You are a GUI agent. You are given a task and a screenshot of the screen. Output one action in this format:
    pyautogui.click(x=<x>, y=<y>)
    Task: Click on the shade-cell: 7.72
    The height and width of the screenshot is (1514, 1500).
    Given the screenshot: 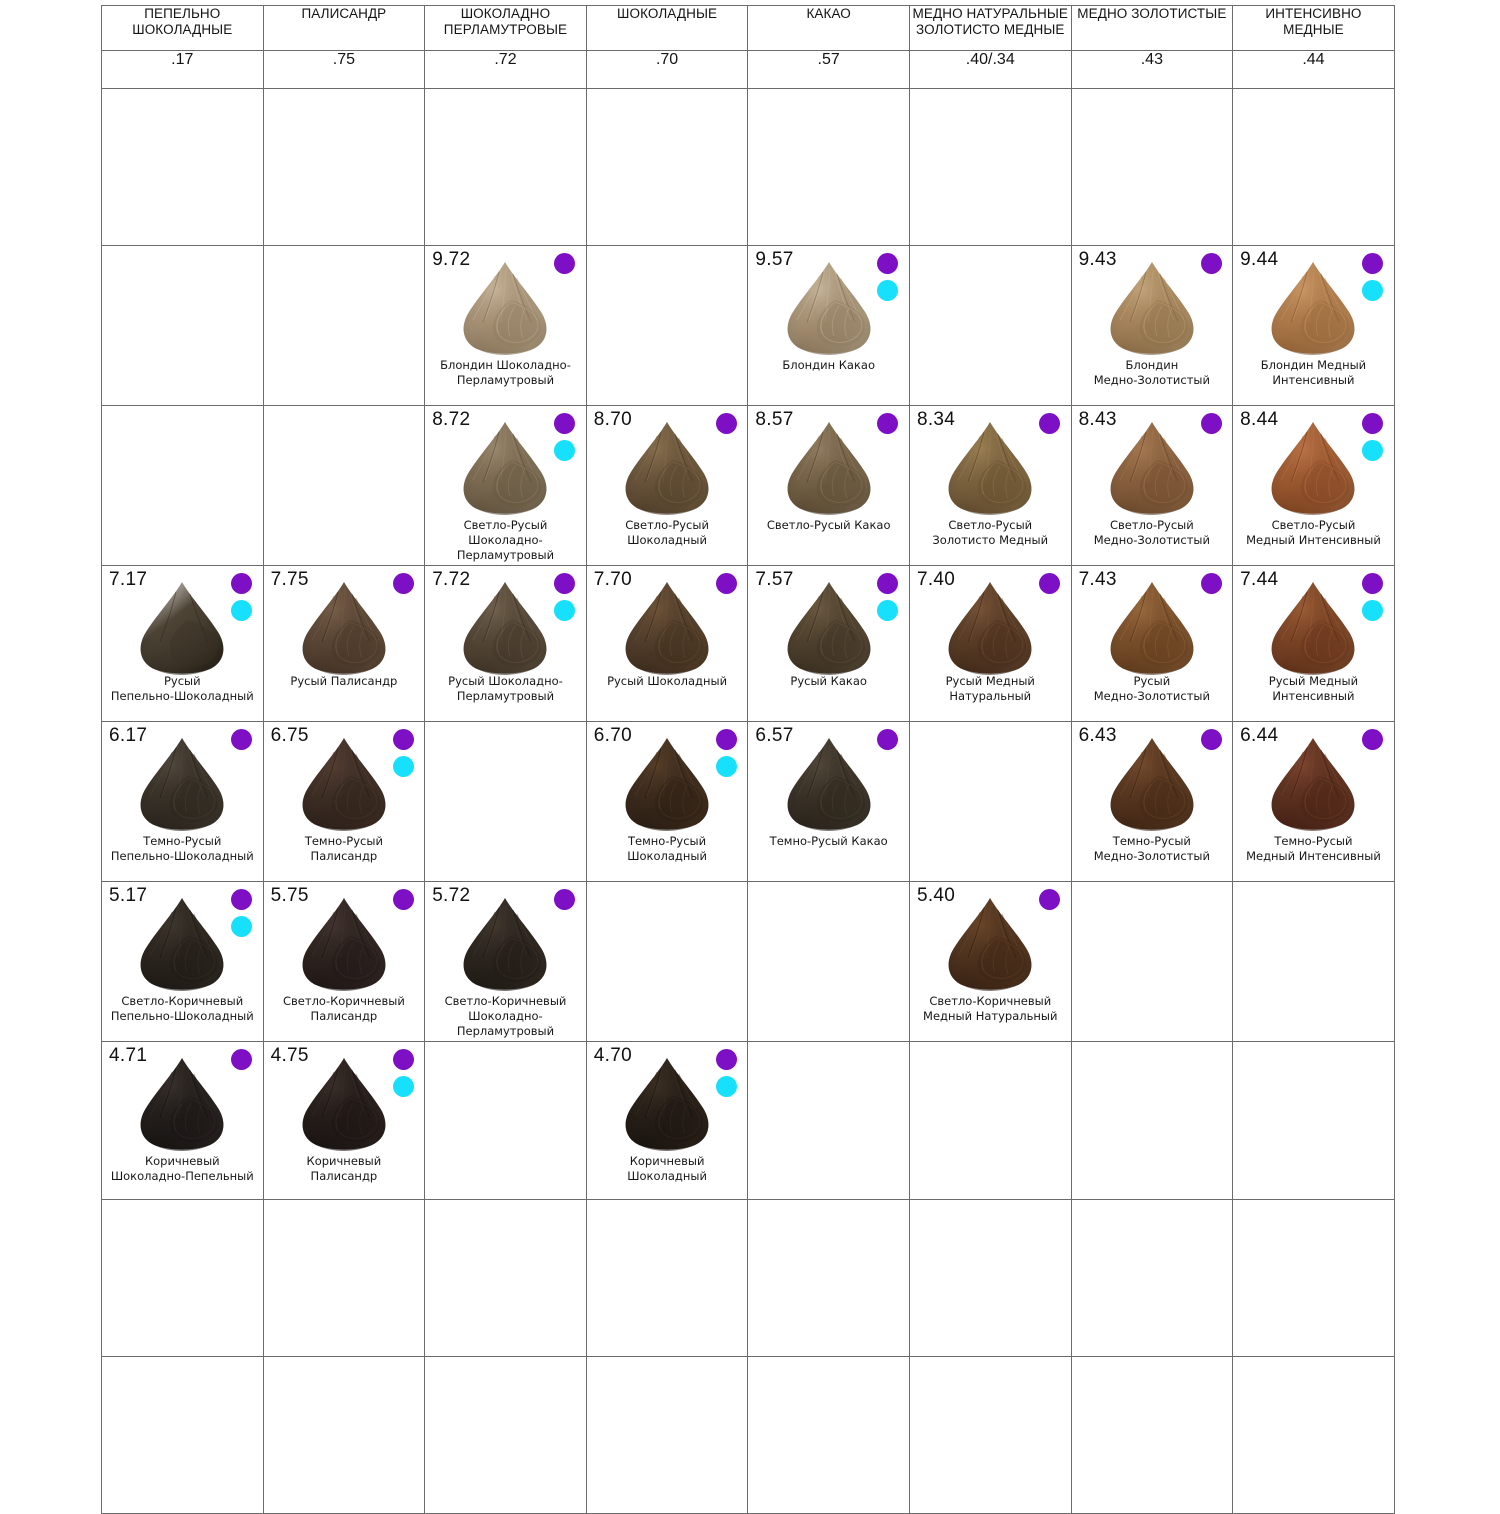 What is the action you would take?
    pyautogui.click(x=505, y=643)
    